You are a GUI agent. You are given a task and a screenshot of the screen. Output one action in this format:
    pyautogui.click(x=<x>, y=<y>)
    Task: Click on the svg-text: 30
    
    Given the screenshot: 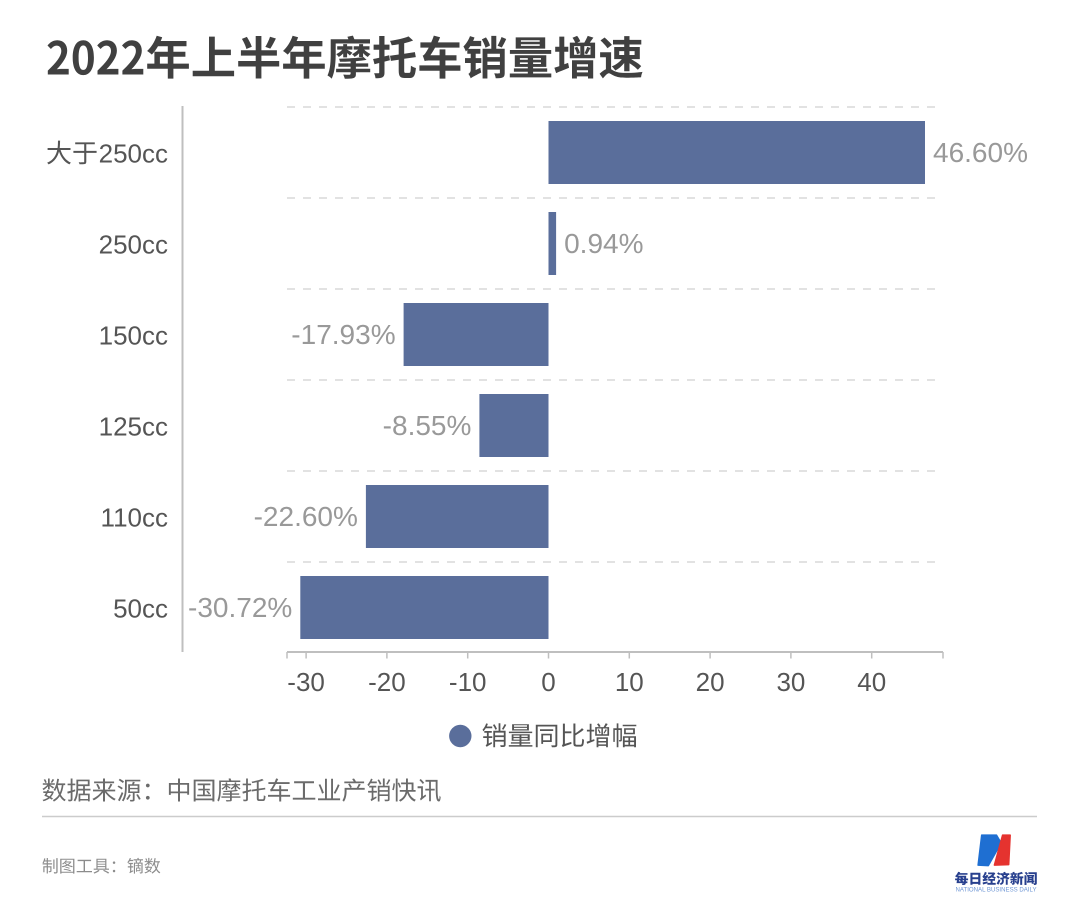 What is the action you would take?
    pyautogui.click(x=790, y=682)
    